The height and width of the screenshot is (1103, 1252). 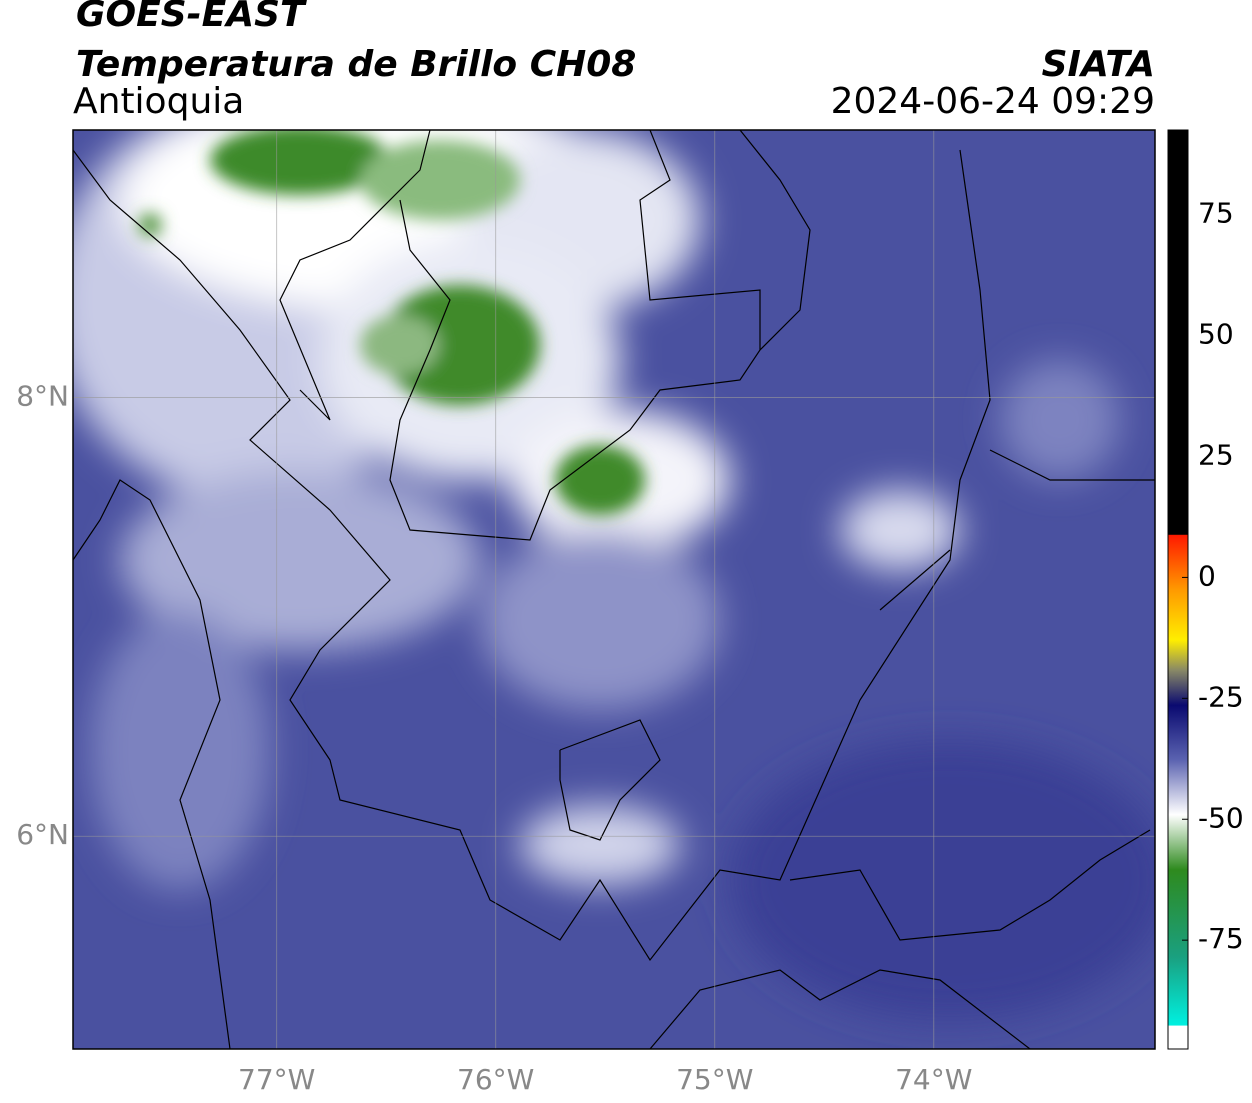 I want to click on colorbar-tick-label: 50, so click(x=1216, y=334).